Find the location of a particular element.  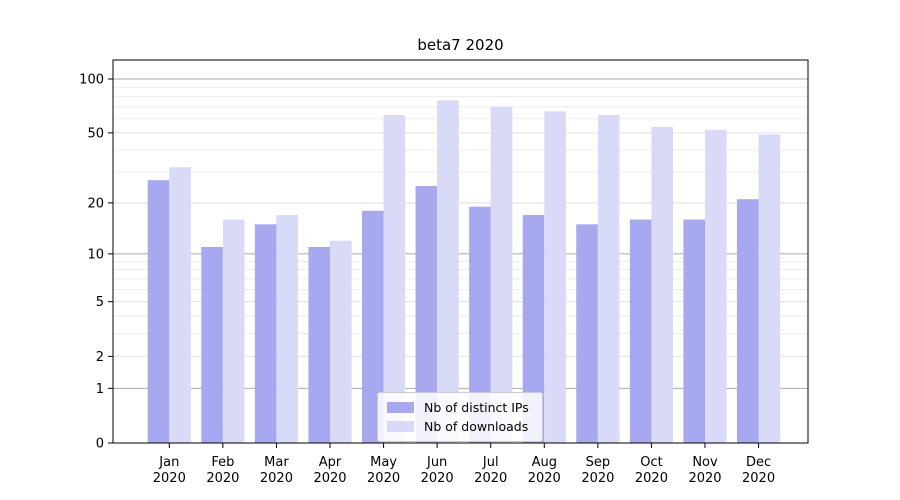

legend-label-distinct-ips: Nb of distinct IPs is located at coordinates (476, 407).